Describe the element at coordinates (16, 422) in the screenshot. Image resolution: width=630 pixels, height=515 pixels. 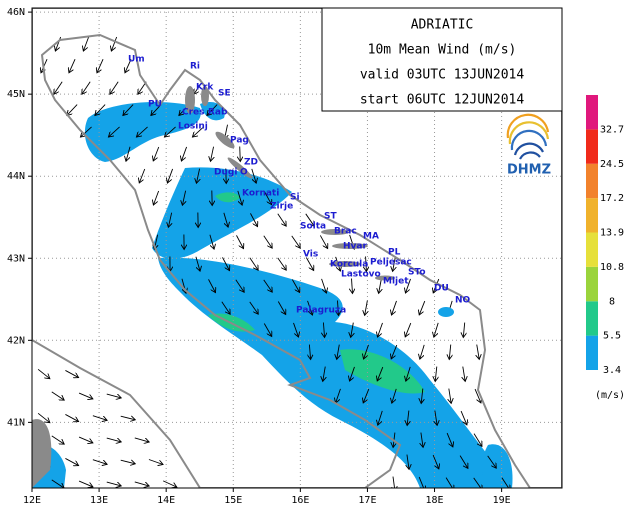
I see `y-tick-label: 41N` at that location.